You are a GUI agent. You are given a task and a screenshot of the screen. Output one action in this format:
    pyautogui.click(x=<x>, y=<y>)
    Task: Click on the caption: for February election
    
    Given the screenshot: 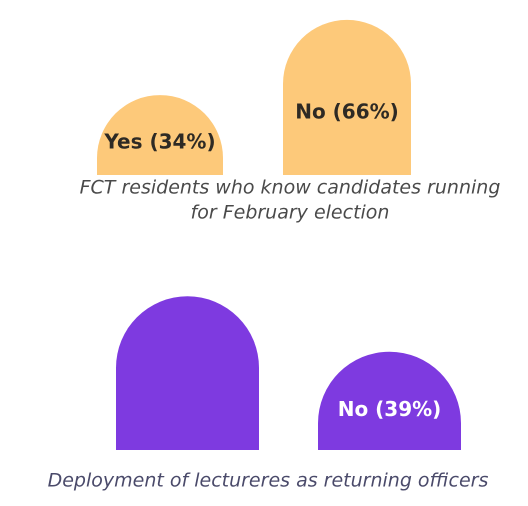 What is the action you would take?
    pyautogui.click(x=290, y=213)
    